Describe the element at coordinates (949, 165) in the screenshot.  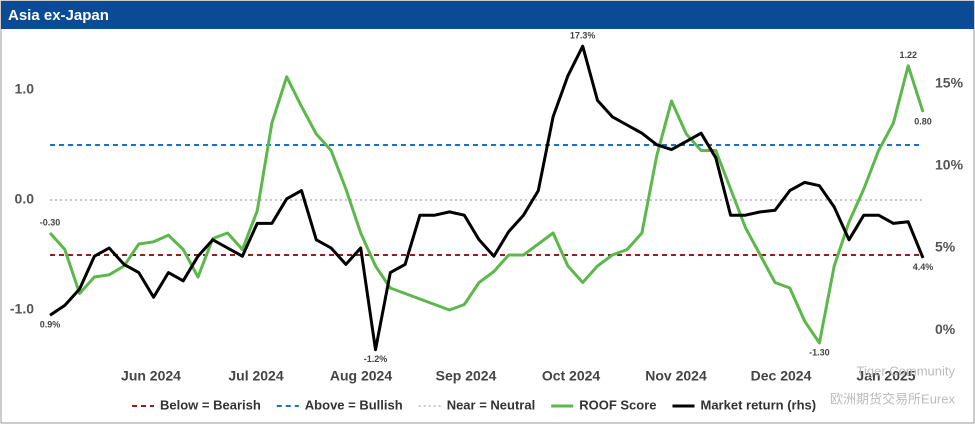
I see `y2-tick-label: 10%` at that location.